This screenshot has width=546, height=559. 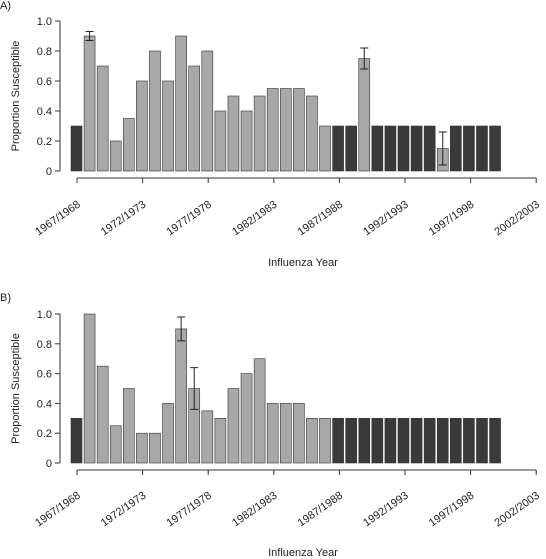 What do you see at coordinates (5, 298) in the screenshot?
I see `panel-label: B)` at bounding box center [5, 298].